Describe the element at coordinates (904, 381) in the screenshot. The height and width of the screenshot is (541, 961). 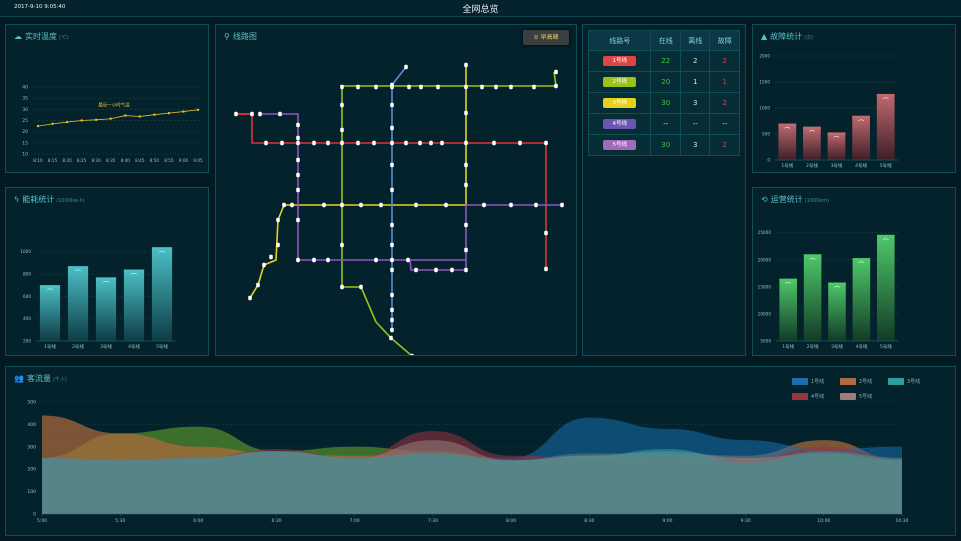
I see `legend-item: 3号线` at that location.